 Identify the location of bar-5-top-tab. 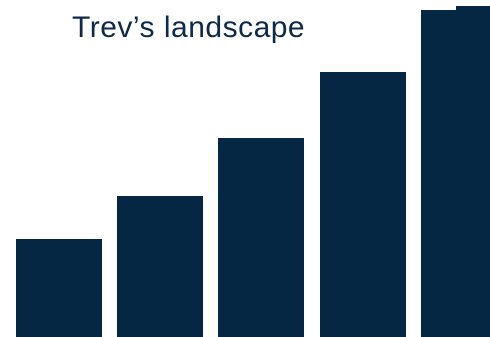
(473, 10).